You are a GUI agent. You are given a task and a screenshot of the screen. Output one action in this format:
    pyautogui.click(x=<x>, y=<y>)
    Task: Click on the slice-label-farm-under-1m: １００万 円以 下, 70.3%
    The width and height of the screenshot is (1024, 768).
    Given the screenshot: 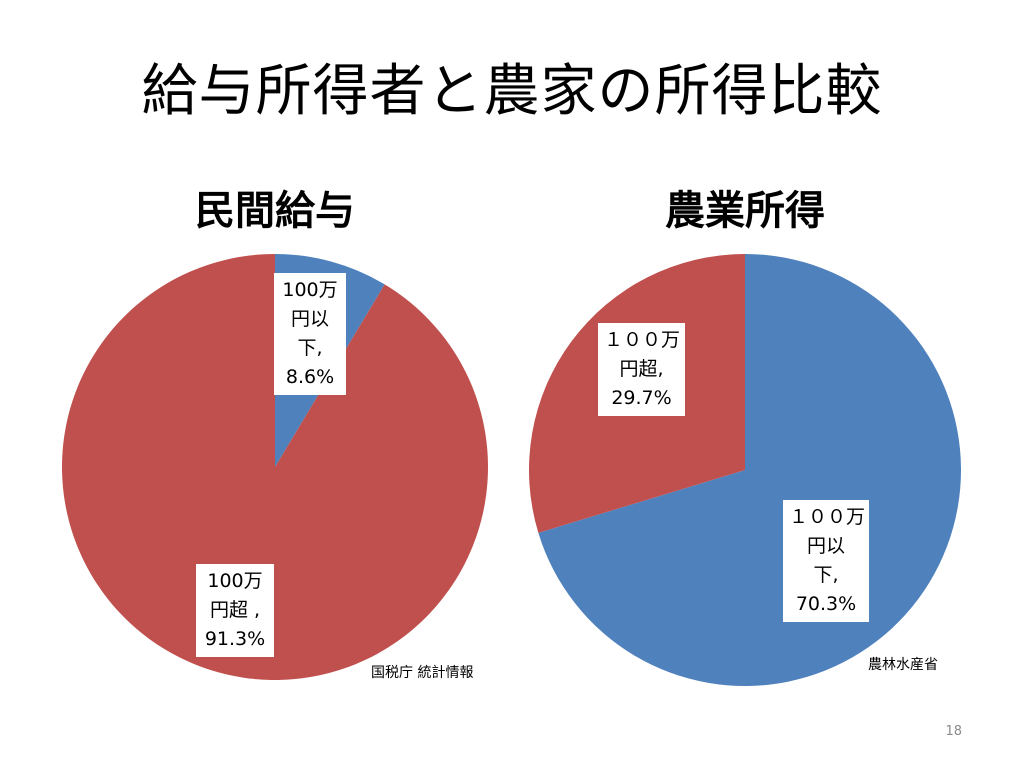 What is the action you would take?
    pyautogui.click(x=826, y=561)
    